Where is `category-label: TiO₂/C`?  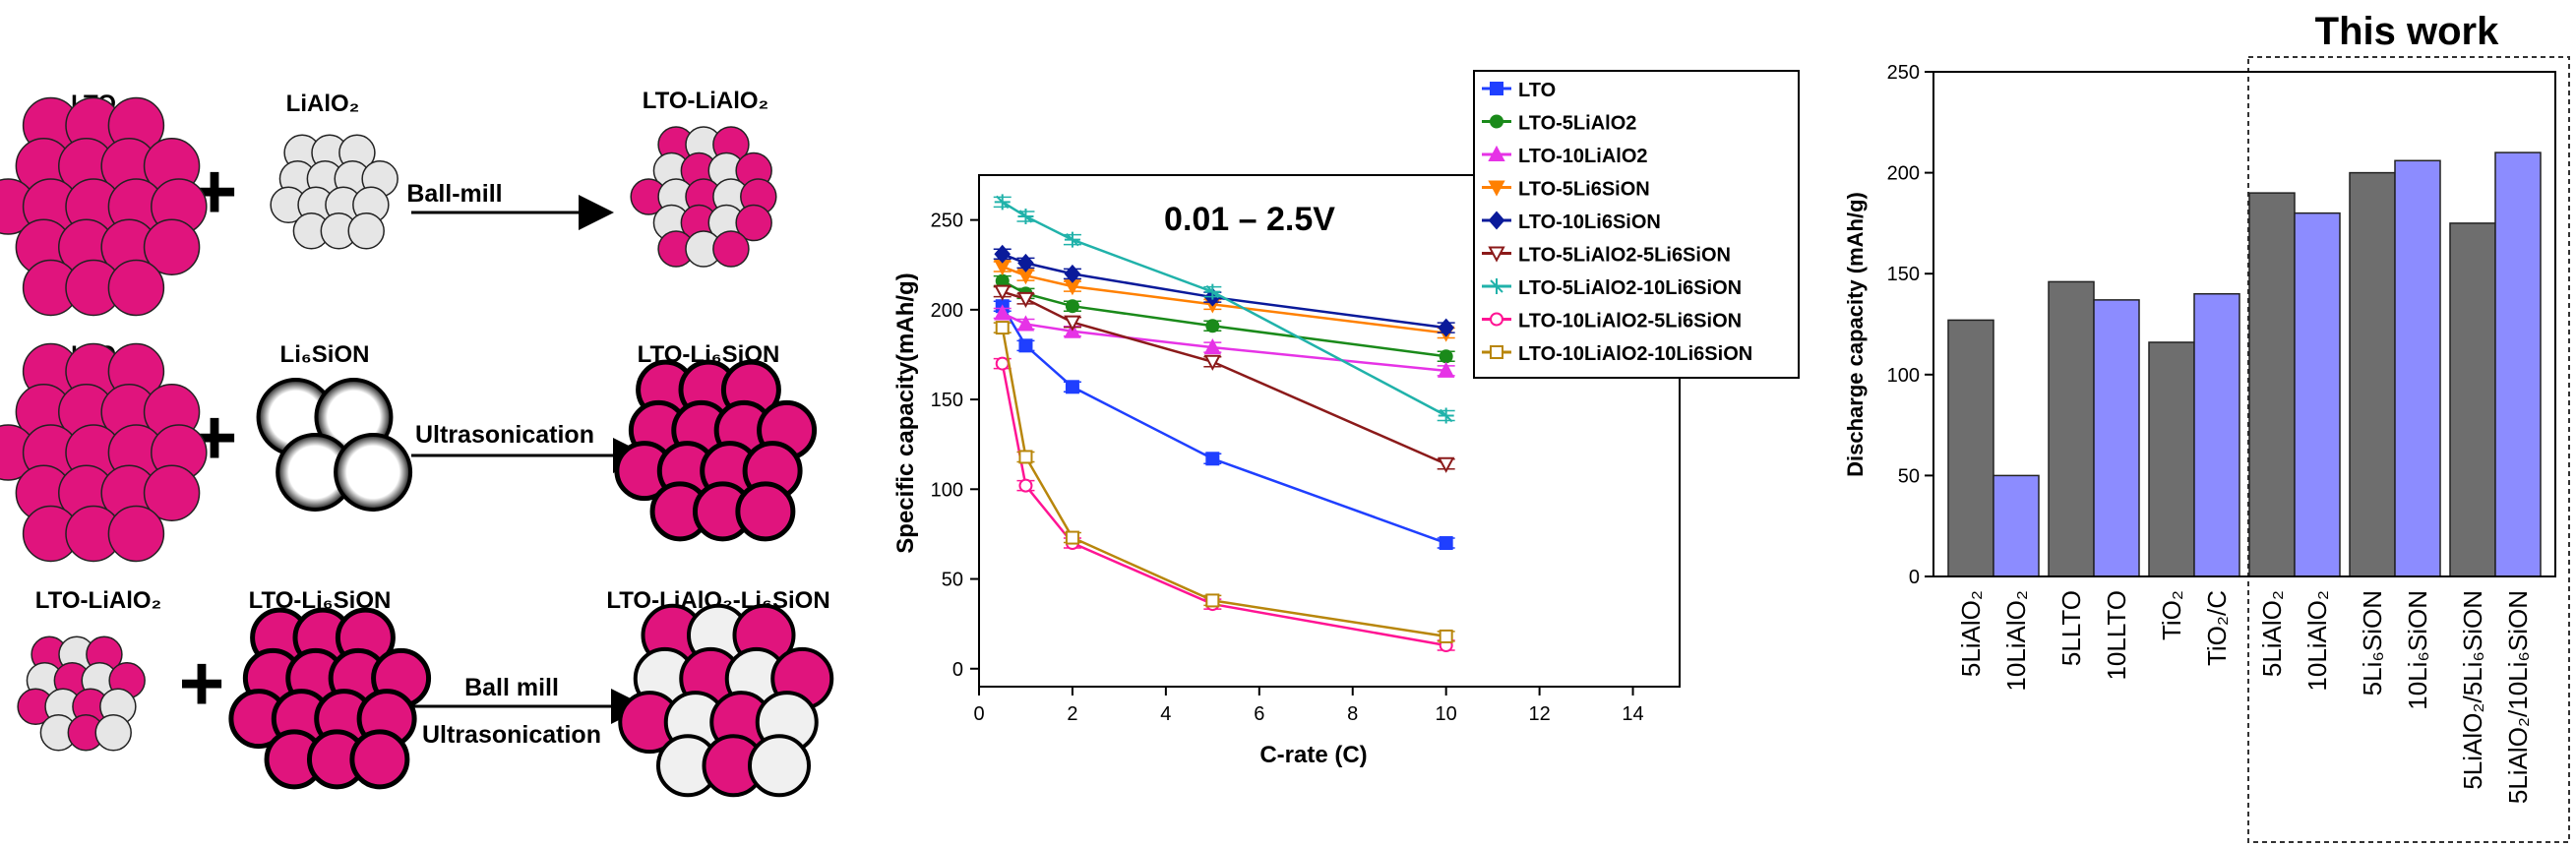 category-label: TiO₂/C is located at coordinates (2217, 628).